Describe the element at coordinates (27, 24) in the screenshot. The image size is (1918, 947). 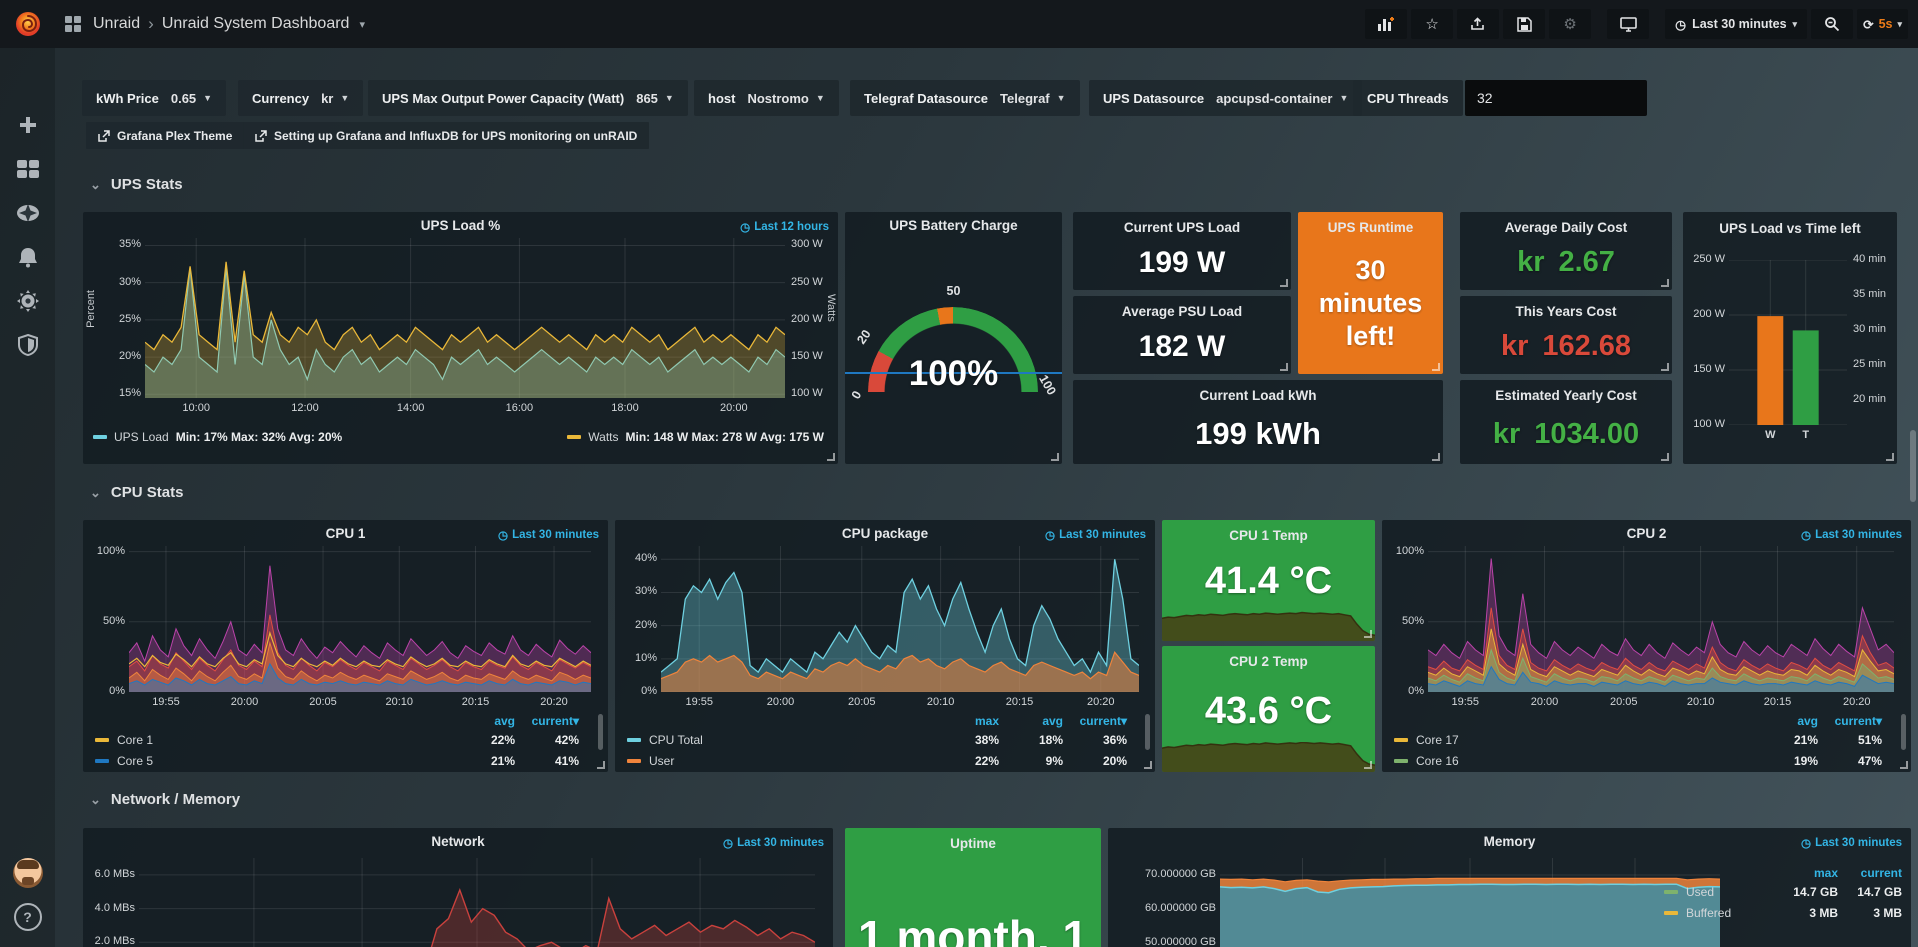
I see `grafana-logo` at that location.